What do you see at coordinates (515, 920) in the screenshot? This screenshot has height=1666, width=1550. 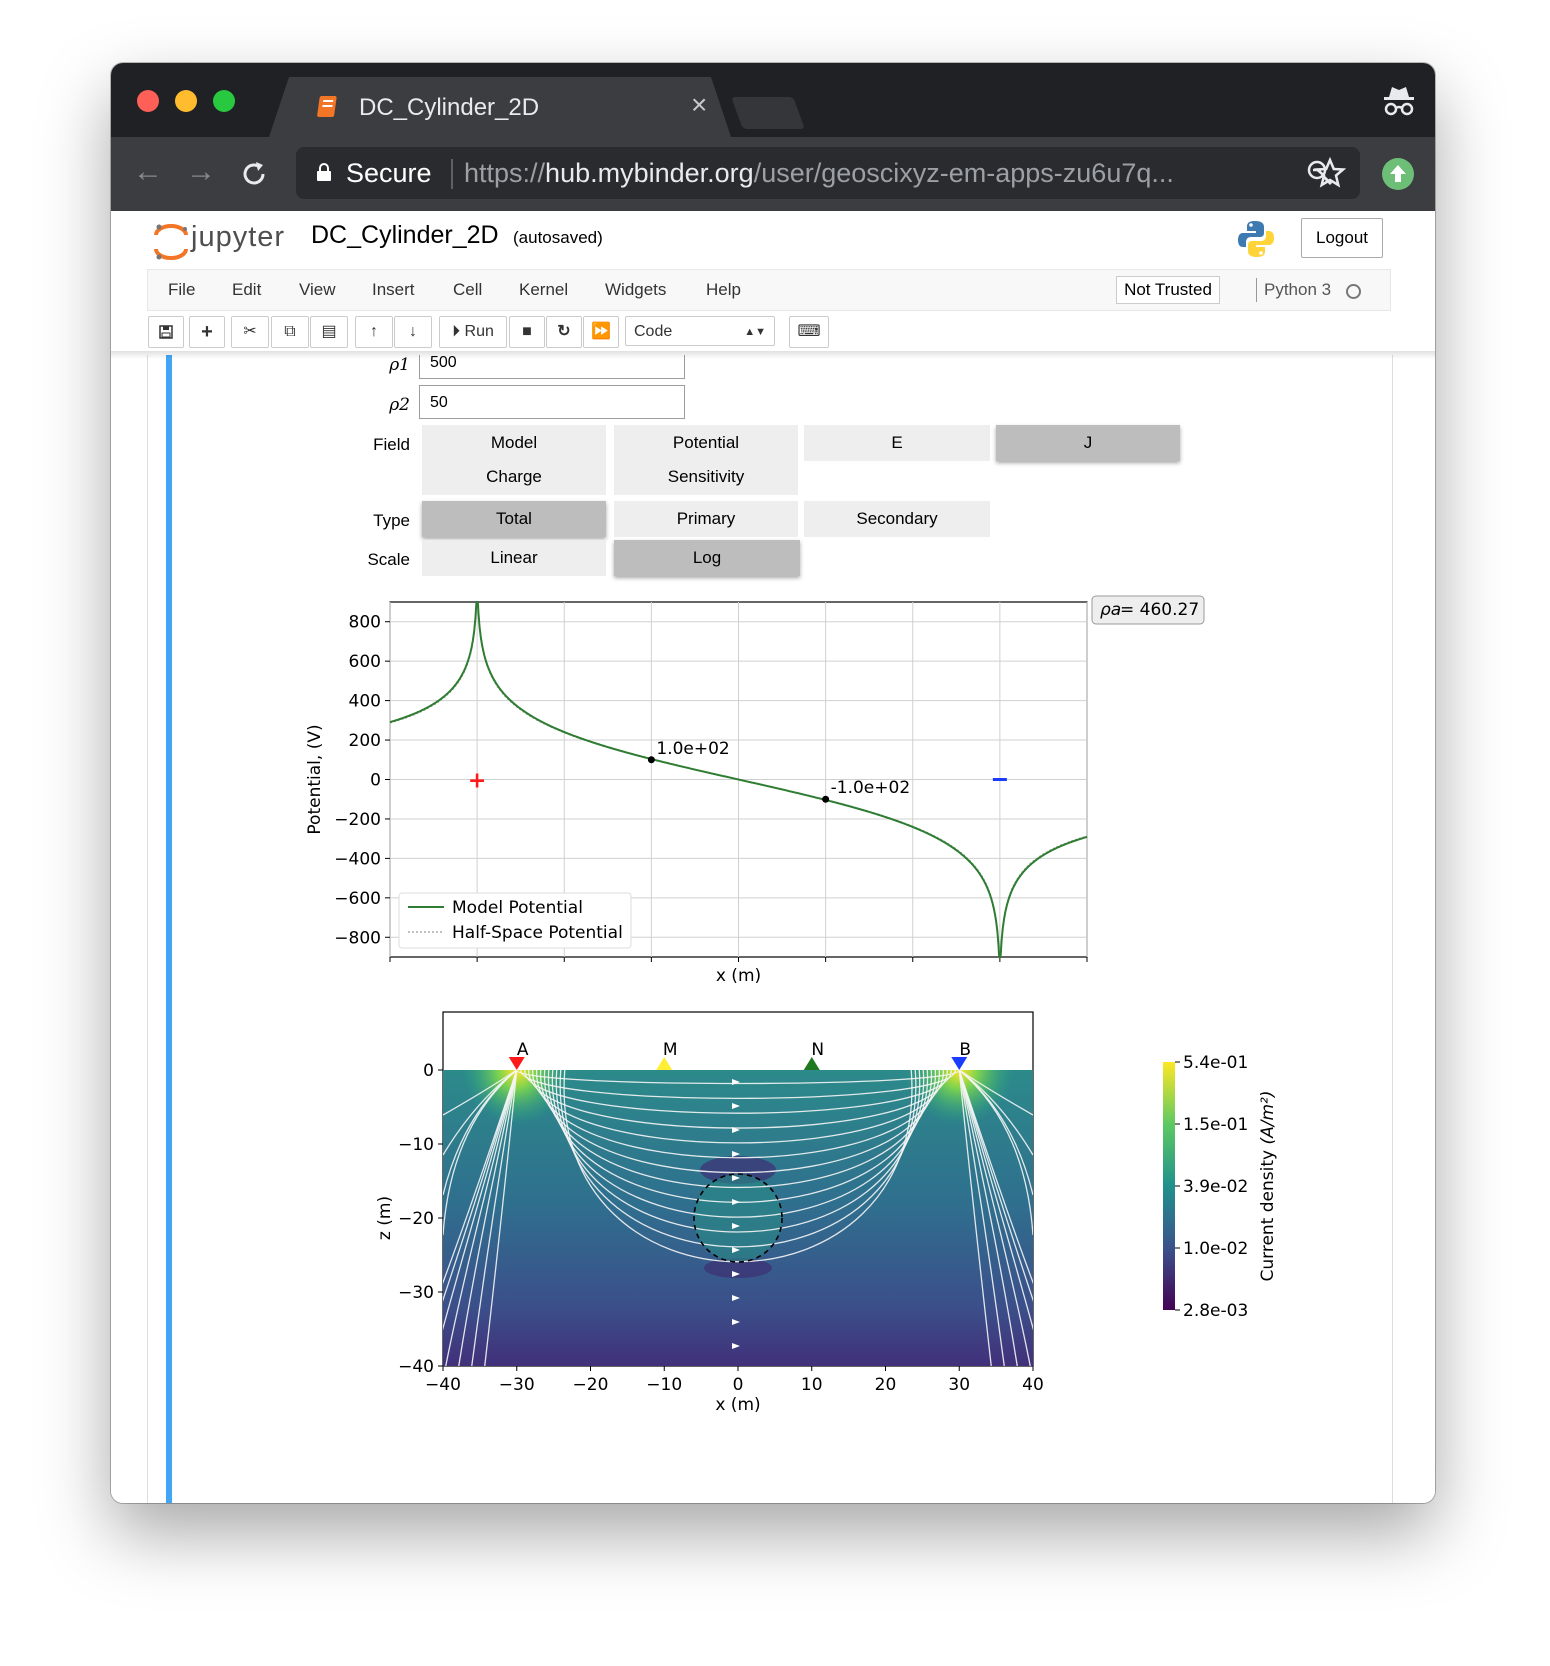 I see `legend-box` at bounding box center [515, 920].